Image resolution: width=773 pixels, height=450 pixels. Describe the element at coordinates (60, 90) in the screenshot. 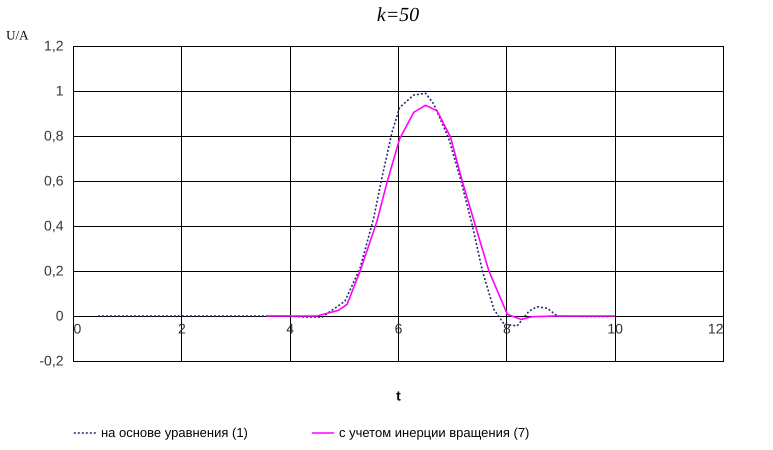

I see `y-tick-label: 1` at that location.